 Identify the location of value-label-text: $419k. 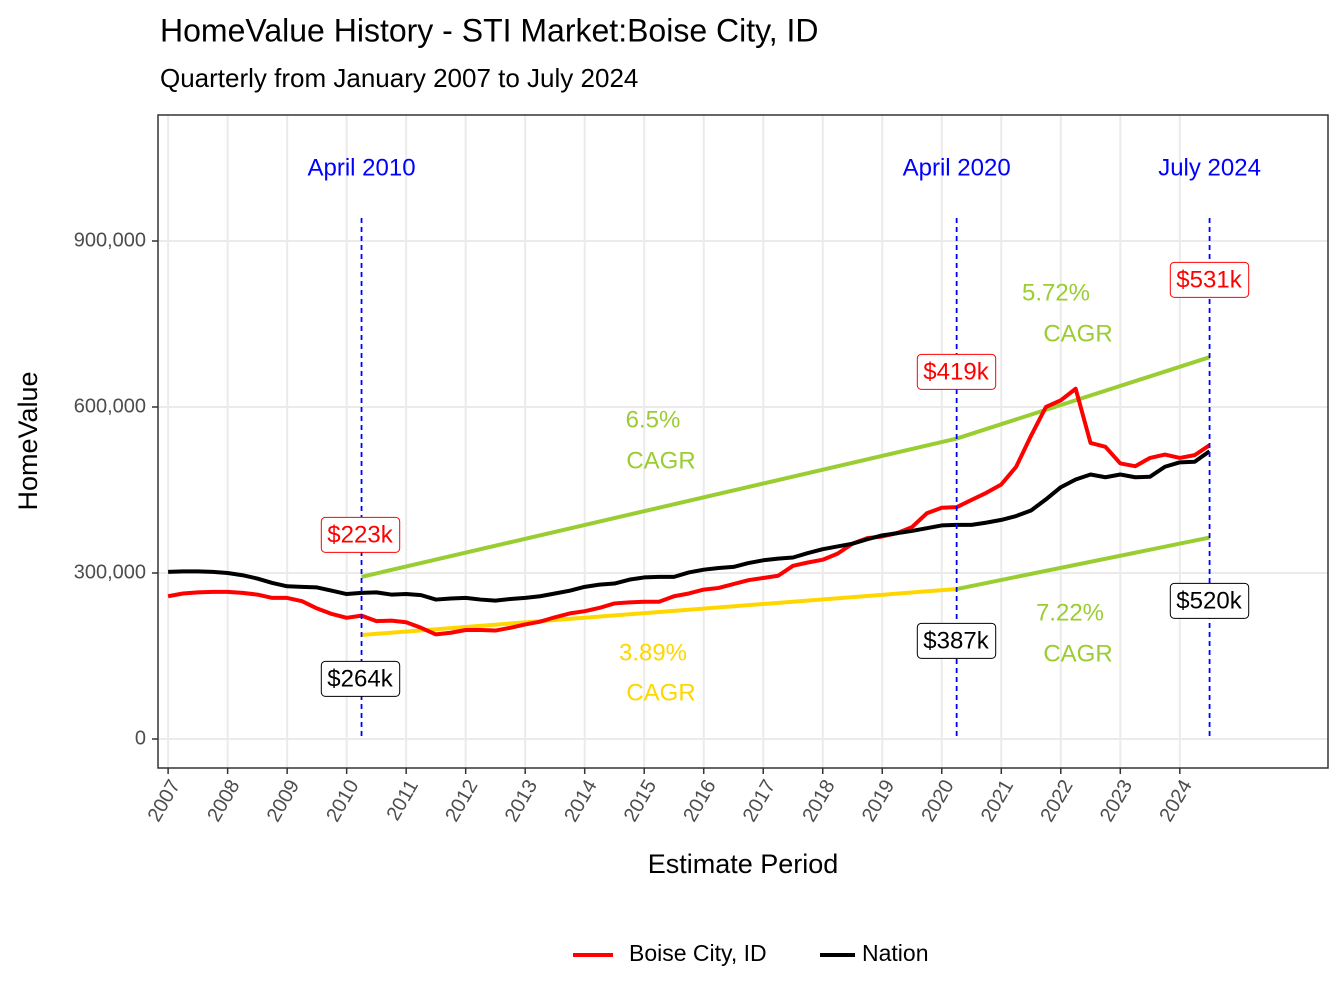
(956, 371).